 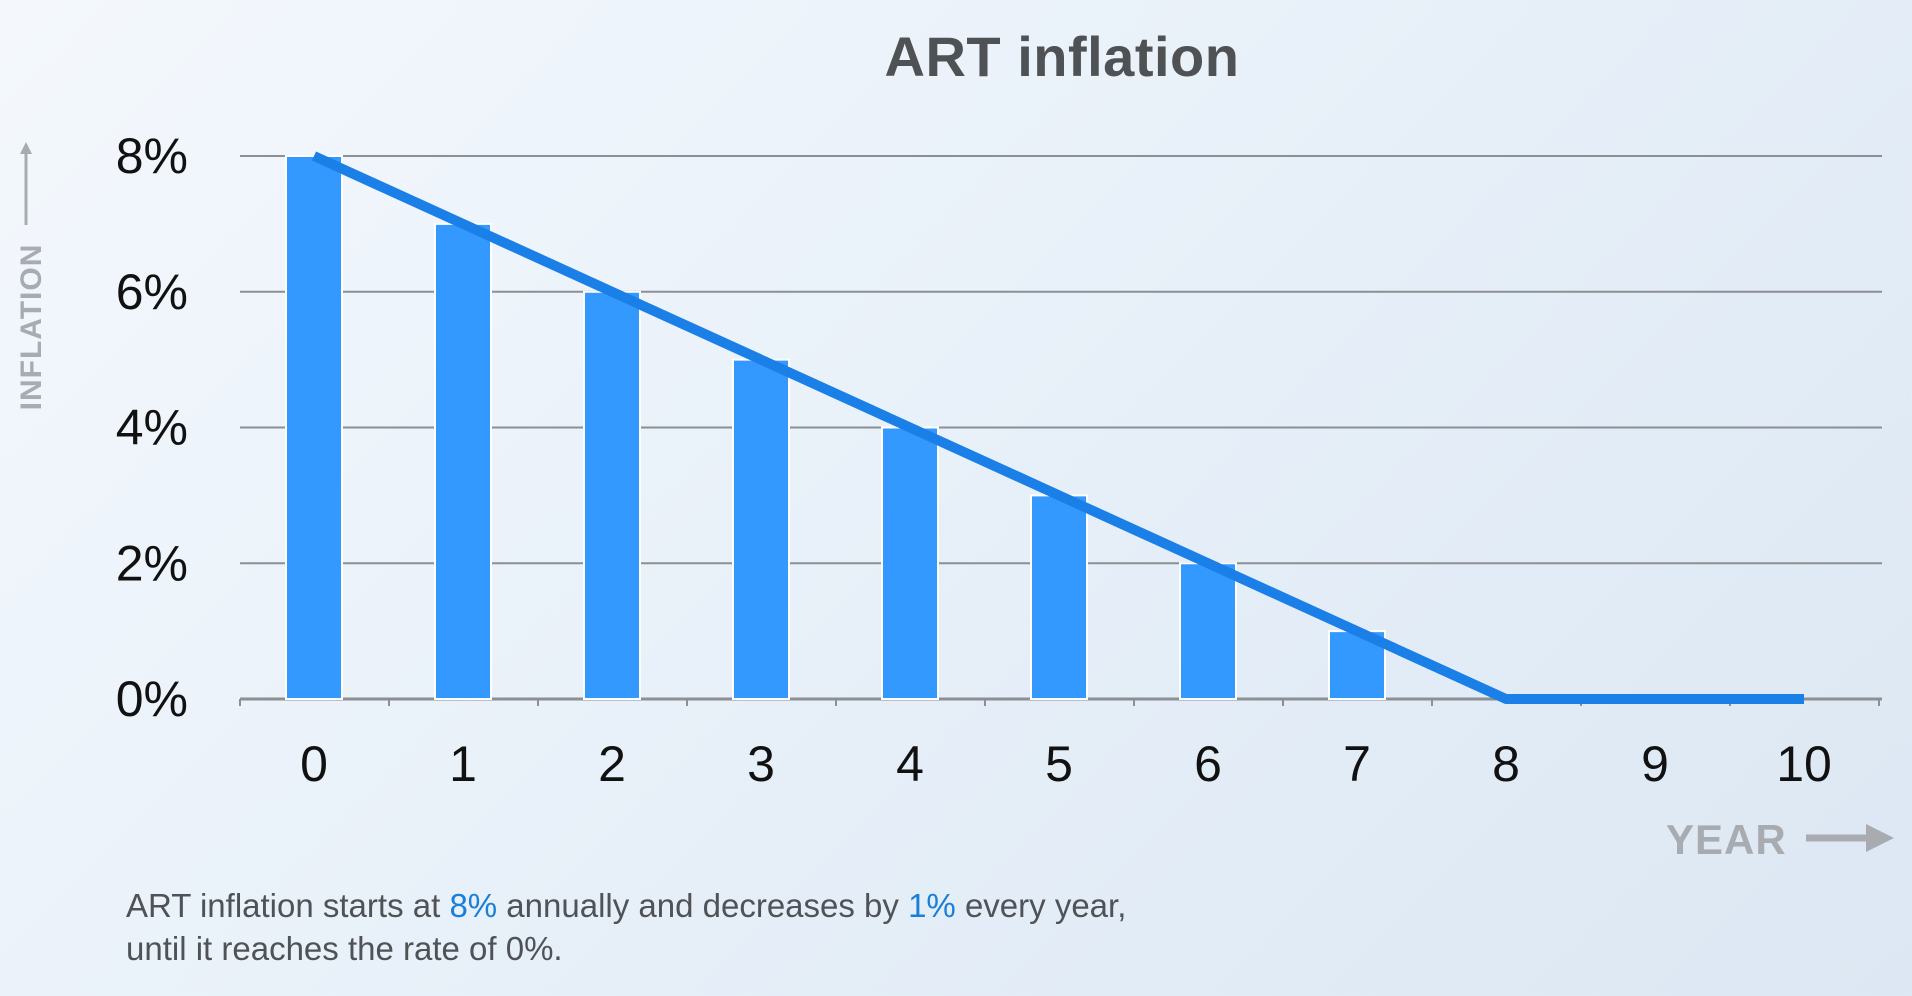 I want to click on y-tick-label: 6%, so click(x=152, y=292).